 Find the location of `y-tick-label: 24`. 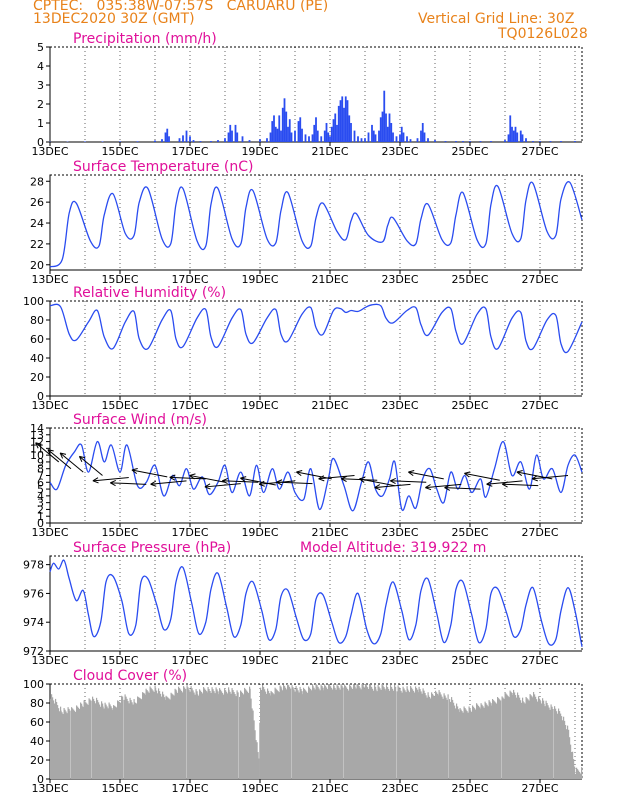

y-tick-label: 24 is located at coordinates (37, 223).